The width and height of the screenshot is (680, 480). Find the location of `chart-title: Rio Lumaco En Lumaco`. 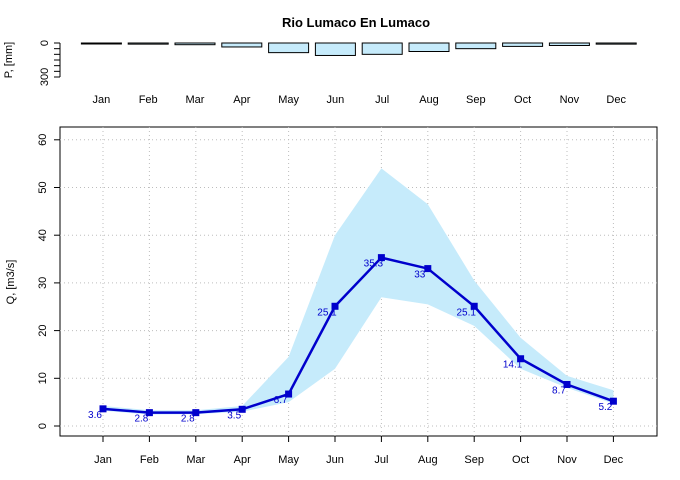

chart-title: Rio Lumaco En Lumaco is located at coordinates (356, 22).